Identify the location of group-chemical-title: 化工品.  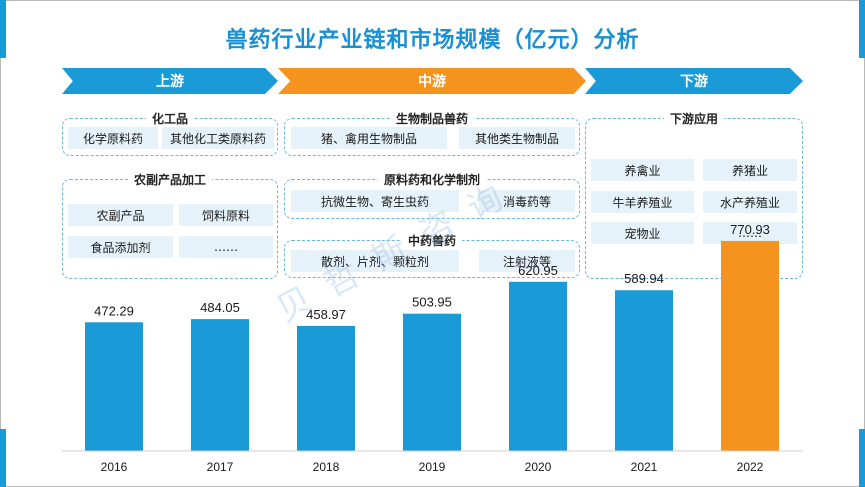
(169, 119).